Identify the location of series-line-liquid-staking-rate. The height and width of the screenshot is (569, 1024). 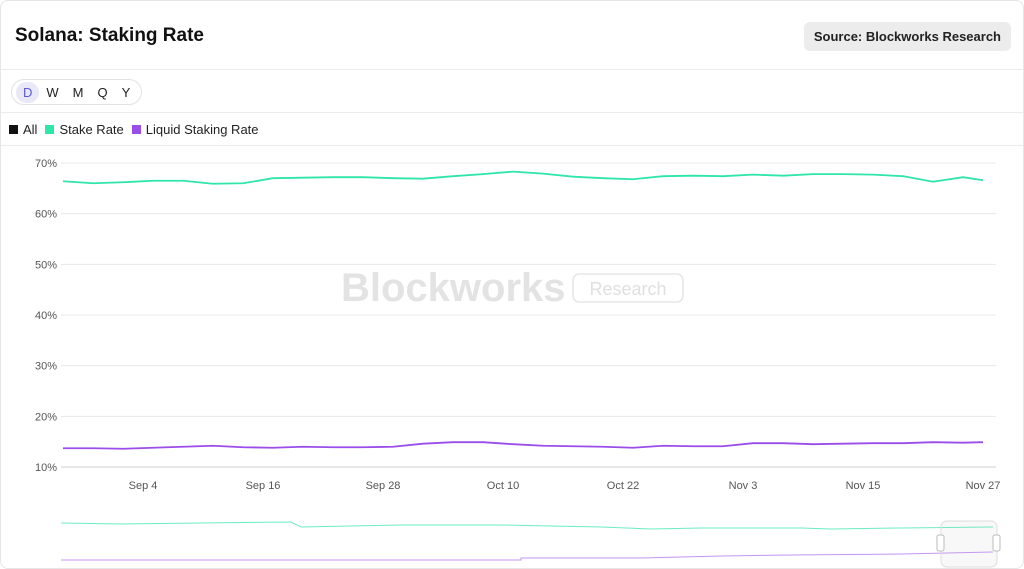
(523, 445).